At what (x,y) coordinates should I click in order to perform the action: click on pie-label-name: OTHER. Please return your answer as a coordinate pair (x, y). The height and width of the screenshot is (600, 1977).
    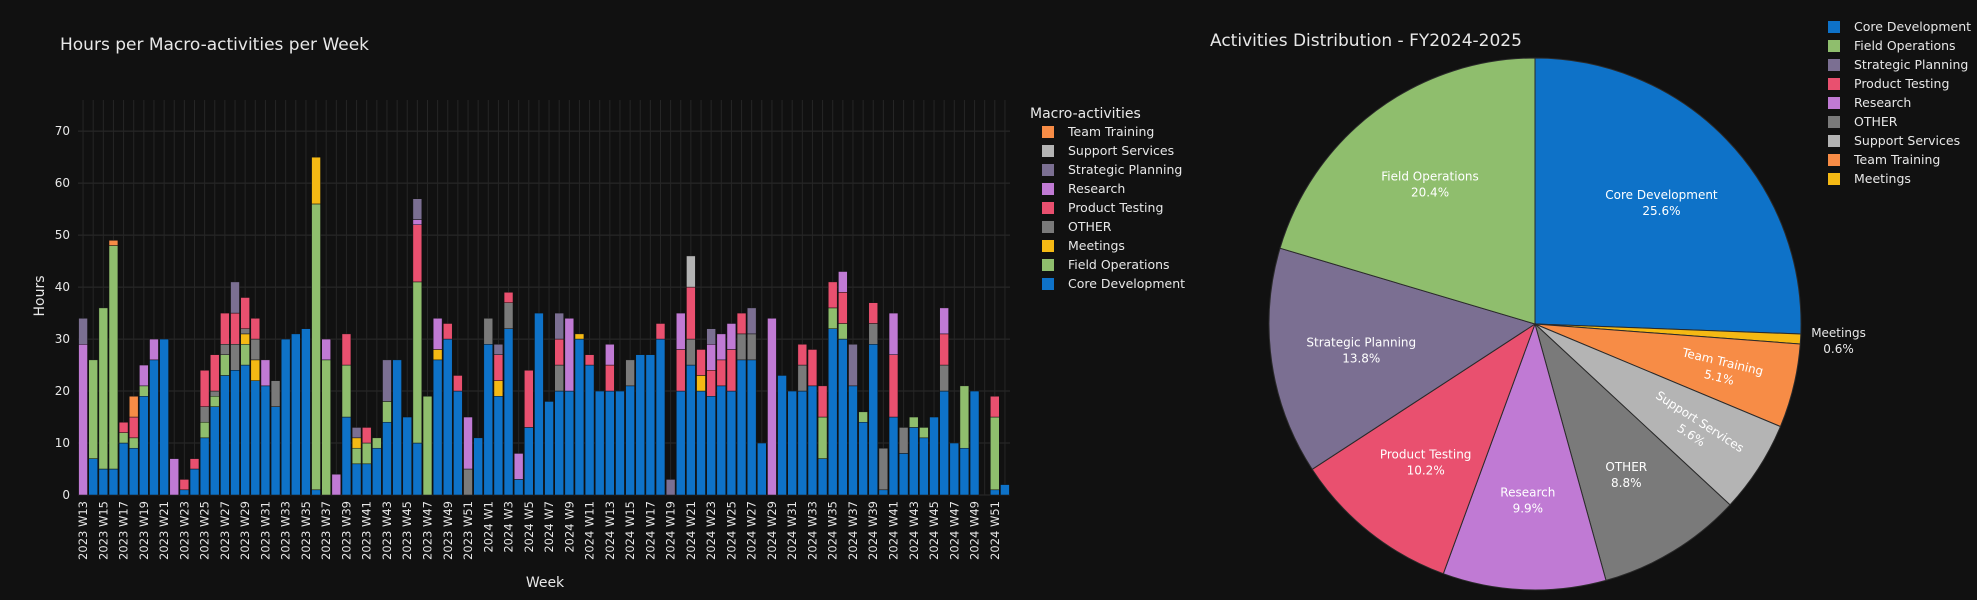
    Looking at the image, I should click on (1626, 467).